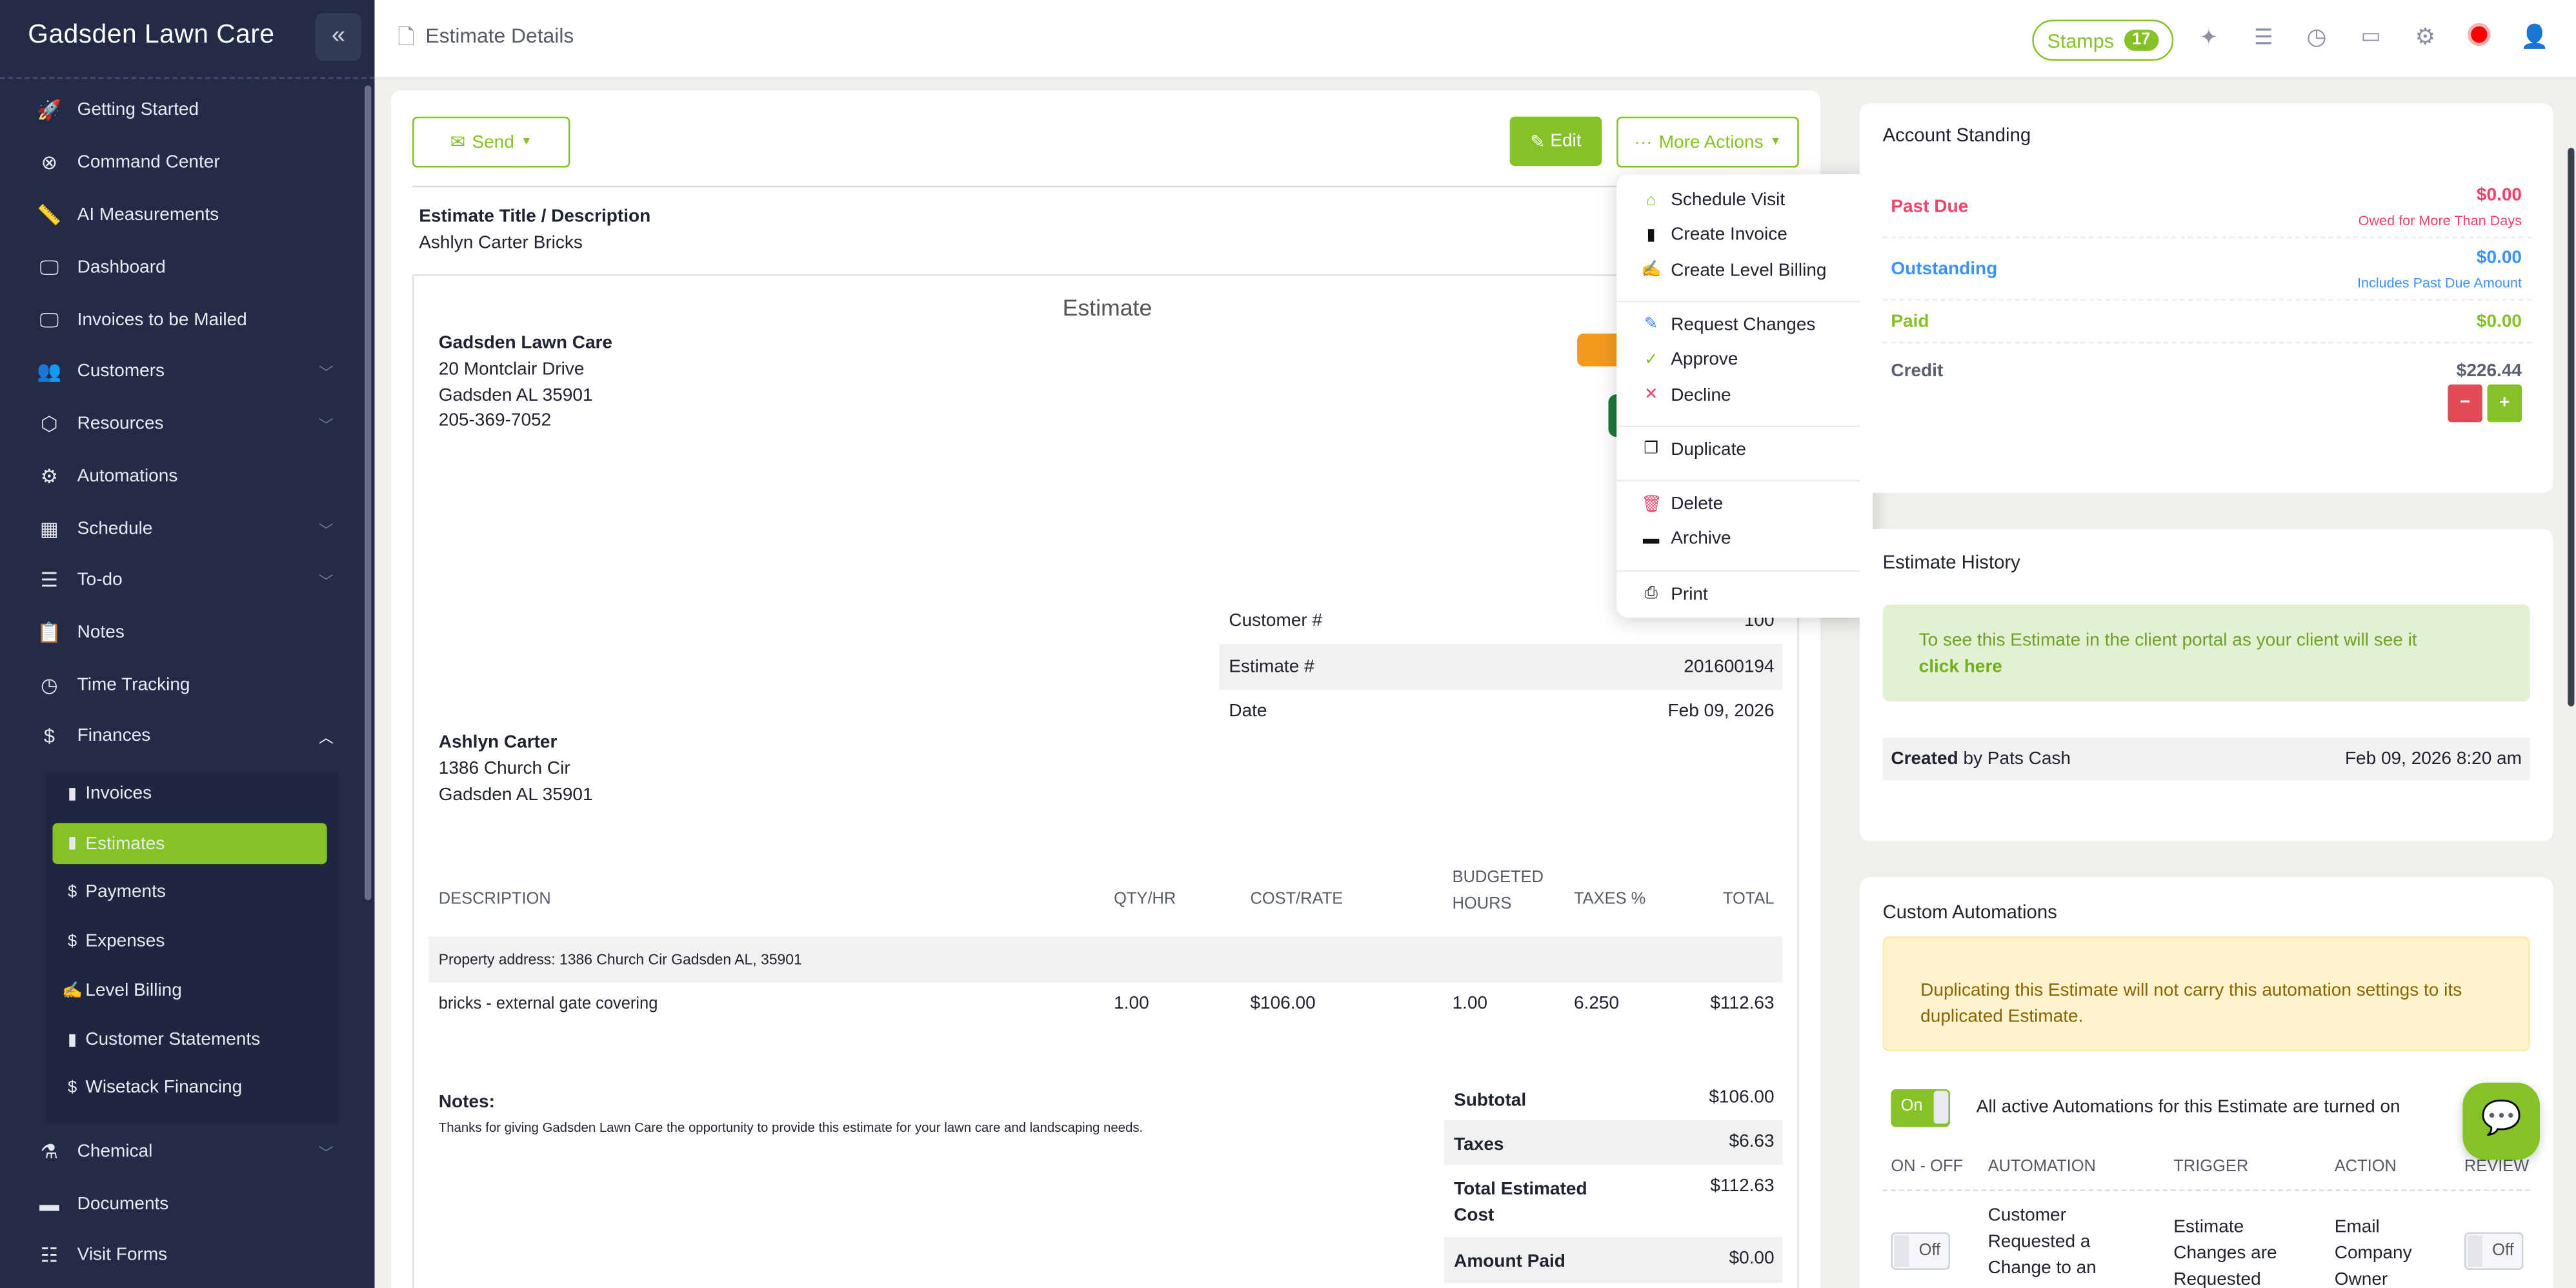 The width and height of the screenshot is (2576, 1288). I want to click on total-value: $0.00, so click(1752, 1258).